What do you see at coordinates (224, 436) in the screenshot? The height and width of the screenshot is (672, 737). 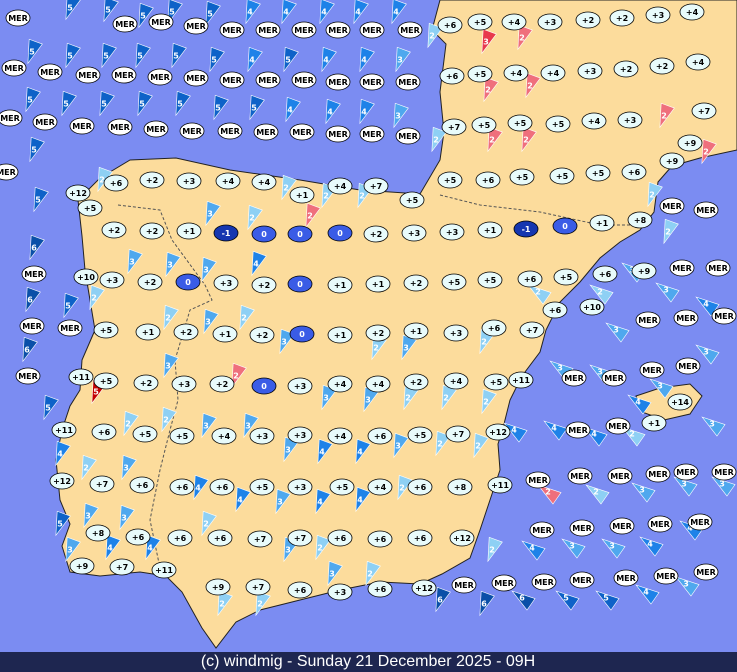 I see `temperature-label: +4` at bounding box center [224, 436].